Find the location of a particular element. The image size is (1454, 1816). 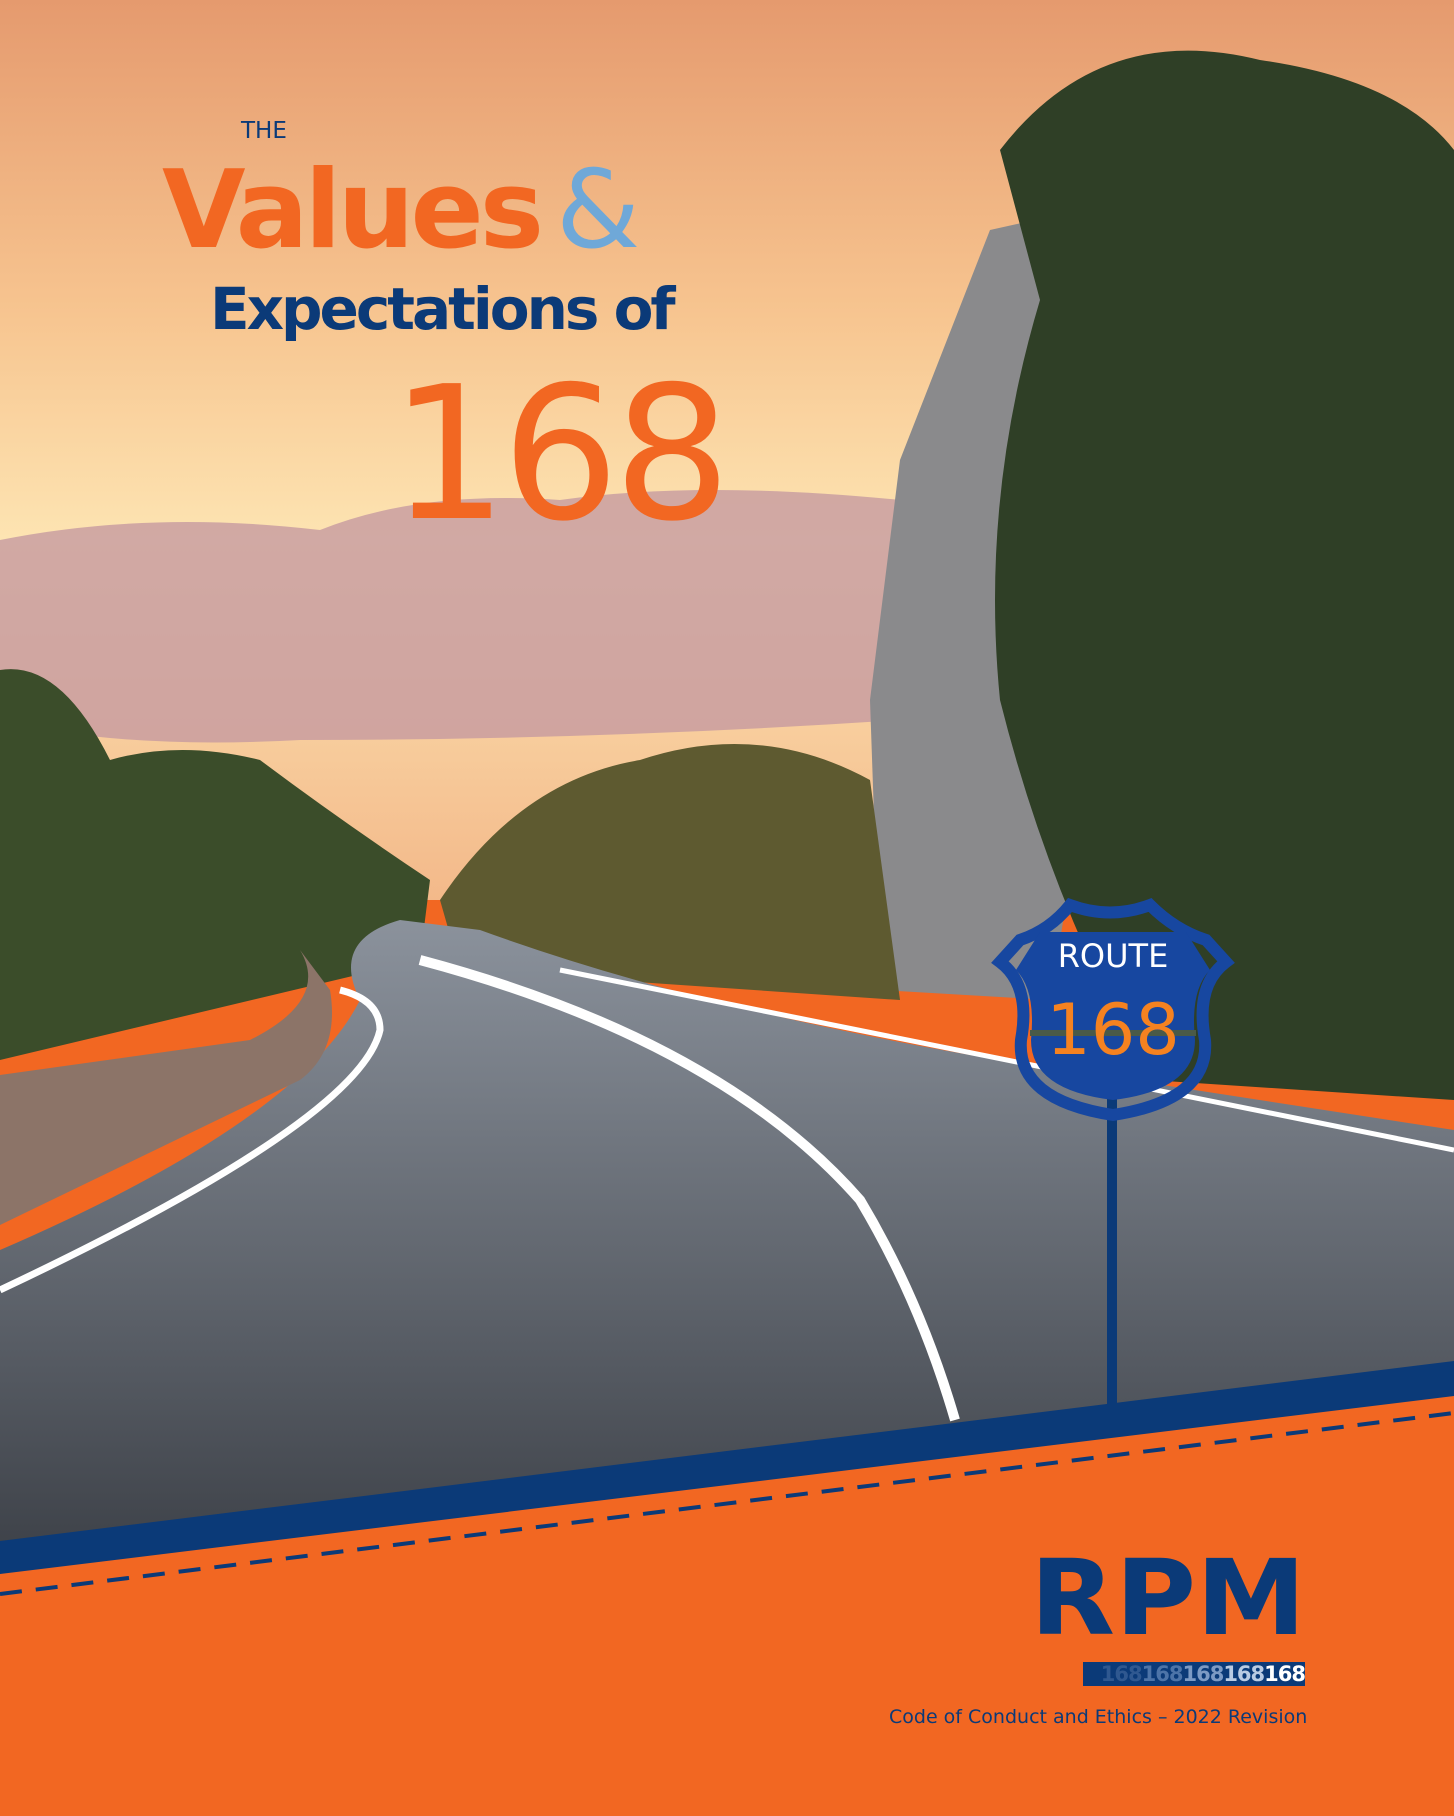

stone-wall is located at coordinates (166, 1087).